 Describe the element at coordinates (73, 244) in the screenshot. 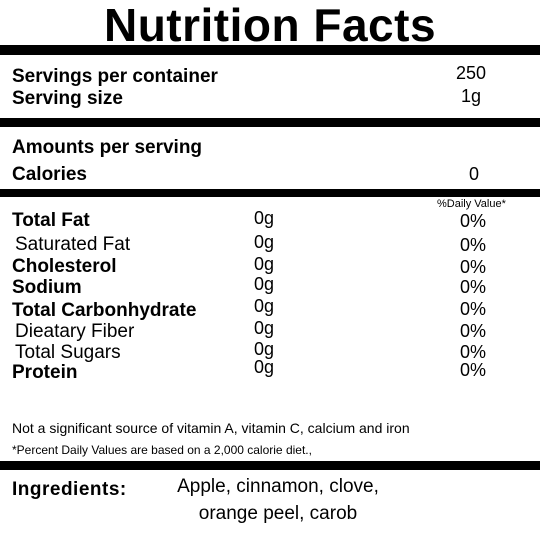

I see `nutrient-name: Saturated Fat` at that location.